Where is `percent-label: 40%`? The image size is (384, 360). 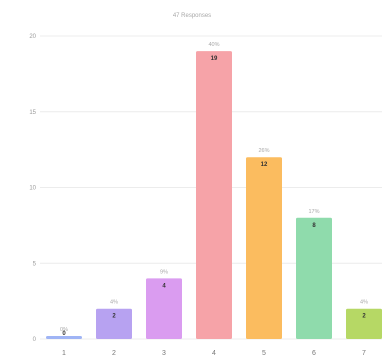 percent-label: 40% is located at coordinates (213, 45).